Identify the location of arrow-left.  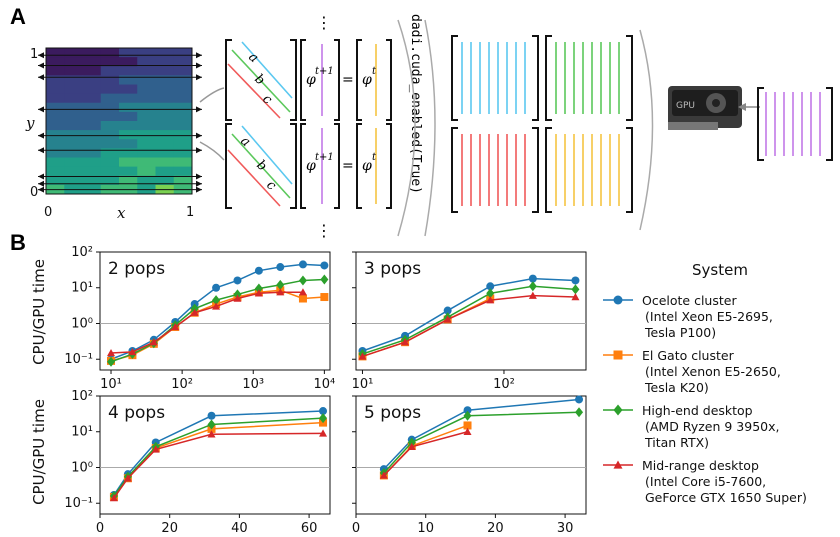
(41, 65).